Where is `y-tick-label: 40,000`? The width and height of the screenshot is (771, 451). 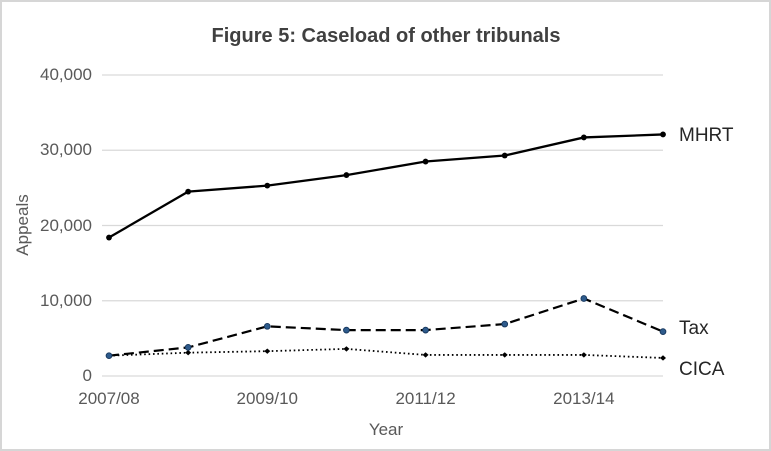
y-tick-label: 40,000 is located at coordinates (66, 74).